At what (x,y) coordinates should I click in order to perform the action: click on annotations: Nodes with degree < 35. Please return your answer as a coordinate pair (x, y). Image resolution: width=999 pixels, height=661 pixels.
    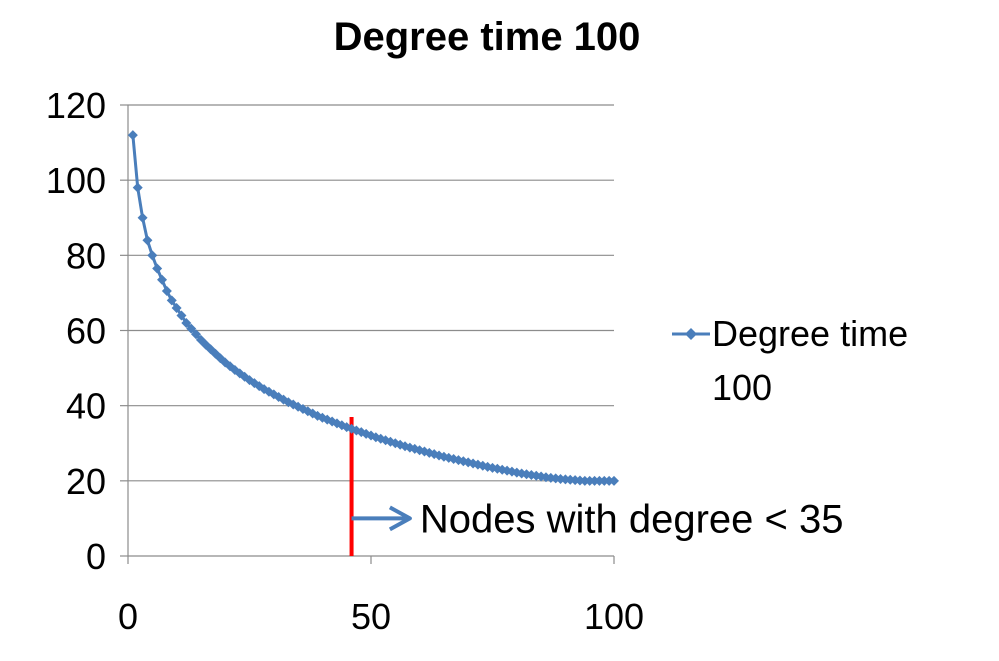
    Looking at the image, I should click on (596, 486).